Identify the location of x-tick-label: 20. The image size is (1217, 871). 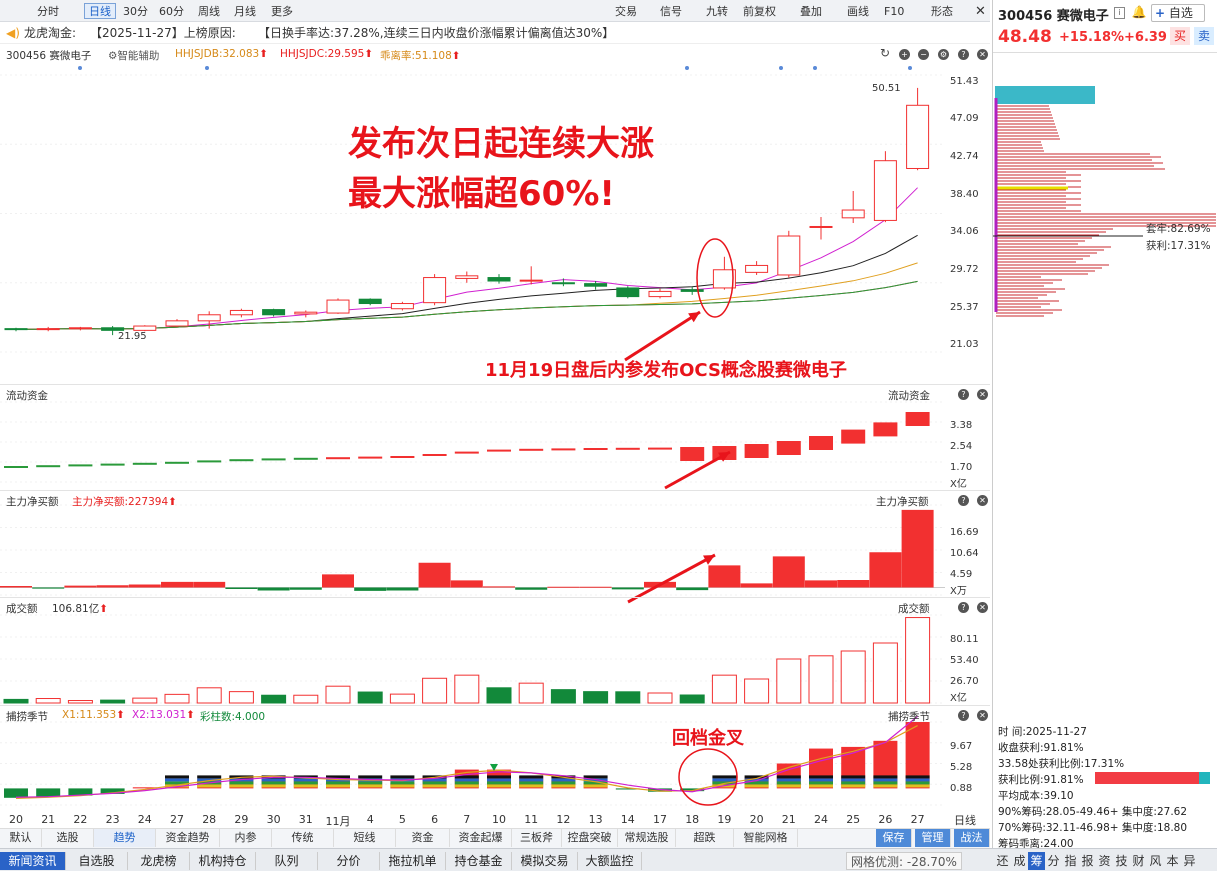
(16, 819).